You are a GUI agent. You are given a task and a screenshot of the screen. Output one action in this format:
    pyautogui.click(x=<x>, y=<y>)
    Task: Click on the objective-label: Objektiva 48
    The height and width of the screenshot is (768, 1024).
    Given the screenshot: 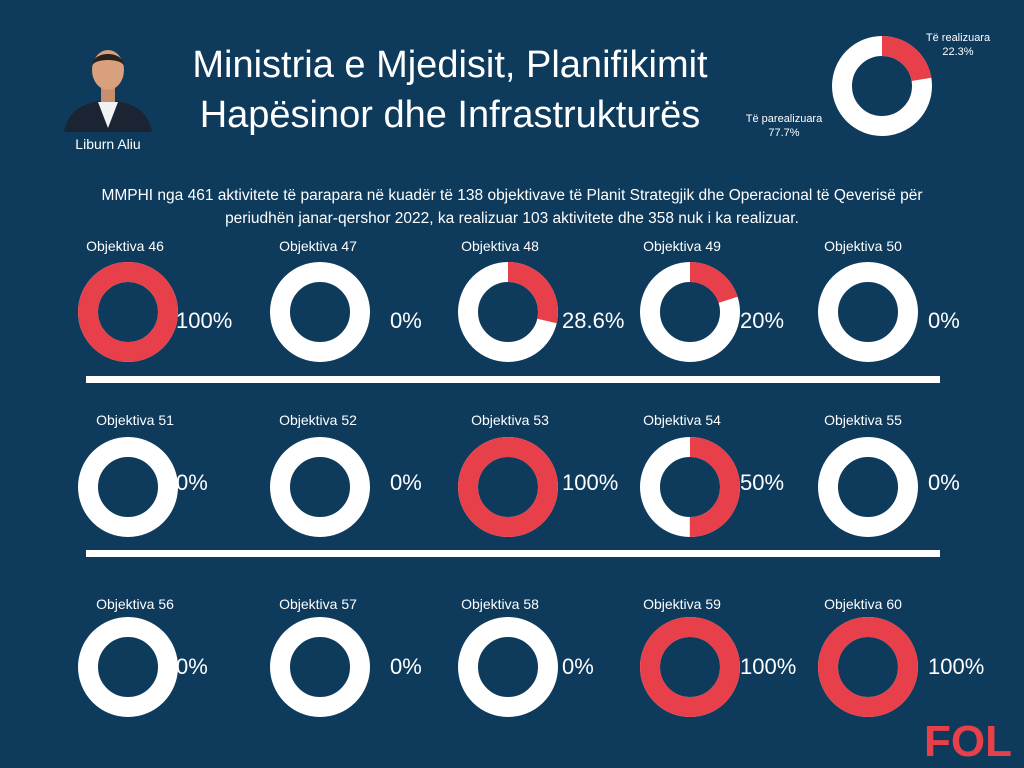 What is the action you would take?
    pyautogui.click(x=500, y=246)
    